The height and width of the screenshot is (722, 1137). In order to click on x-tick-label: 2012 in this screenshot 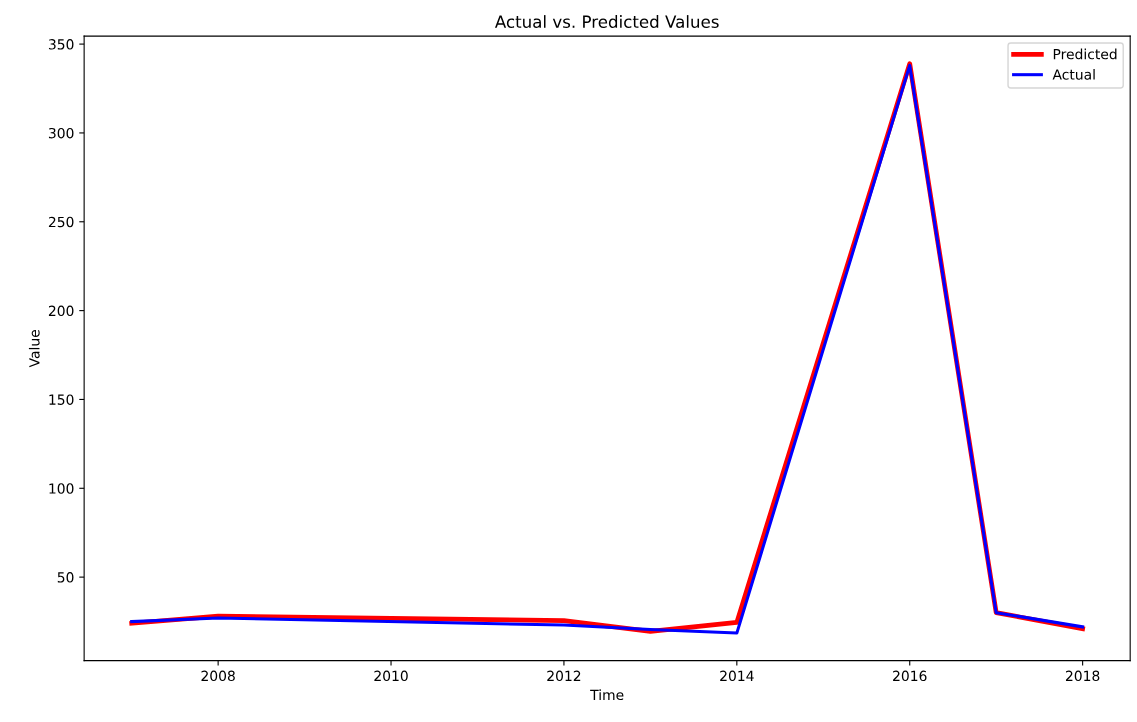, I will do `click(564, 676)`.